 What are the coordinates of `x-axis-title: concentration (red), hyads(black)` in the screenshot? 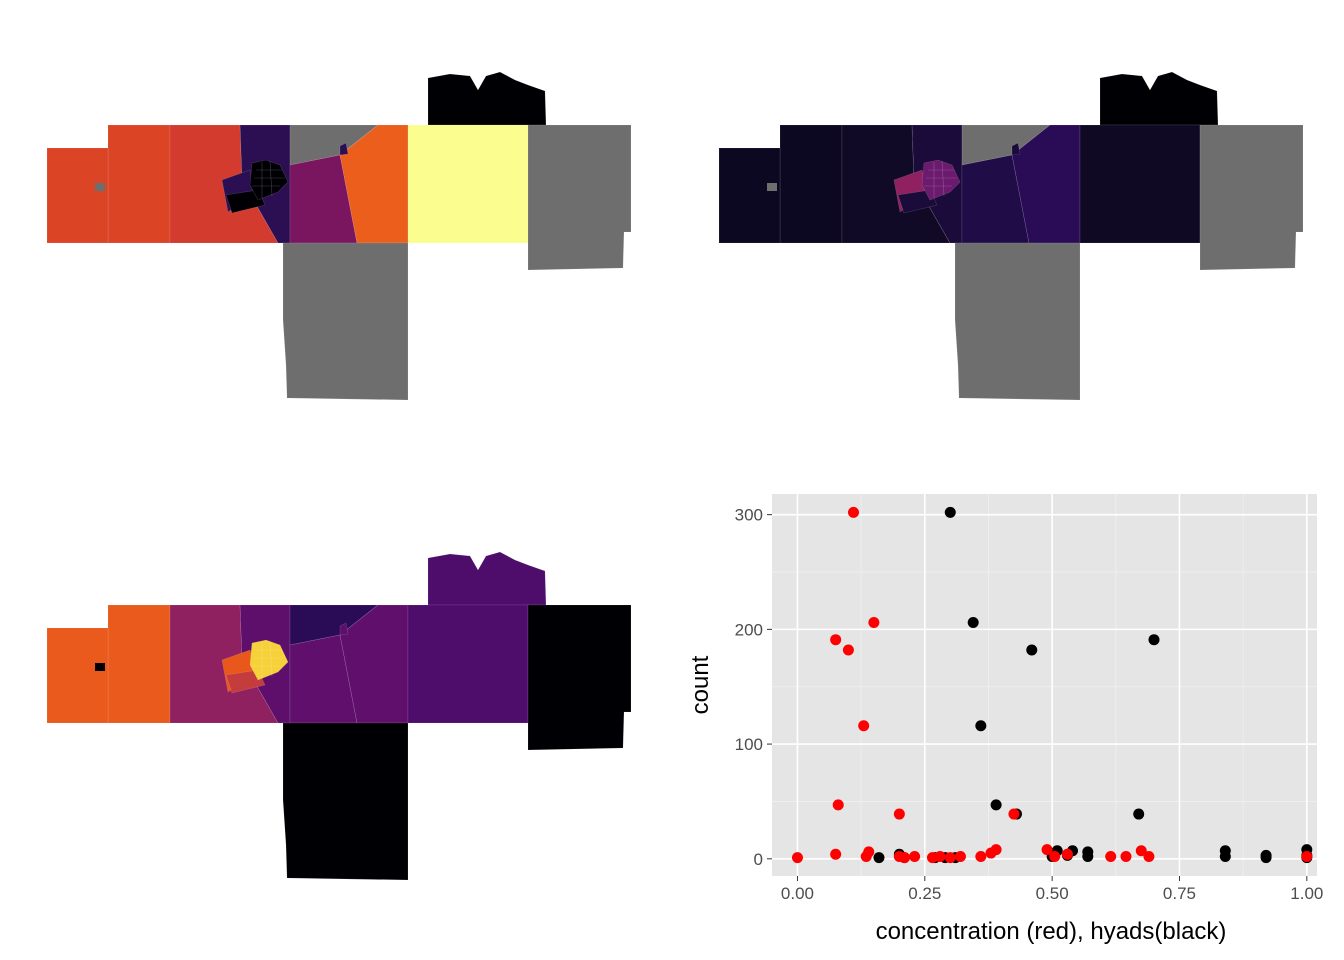 It's located at (1051, 931).